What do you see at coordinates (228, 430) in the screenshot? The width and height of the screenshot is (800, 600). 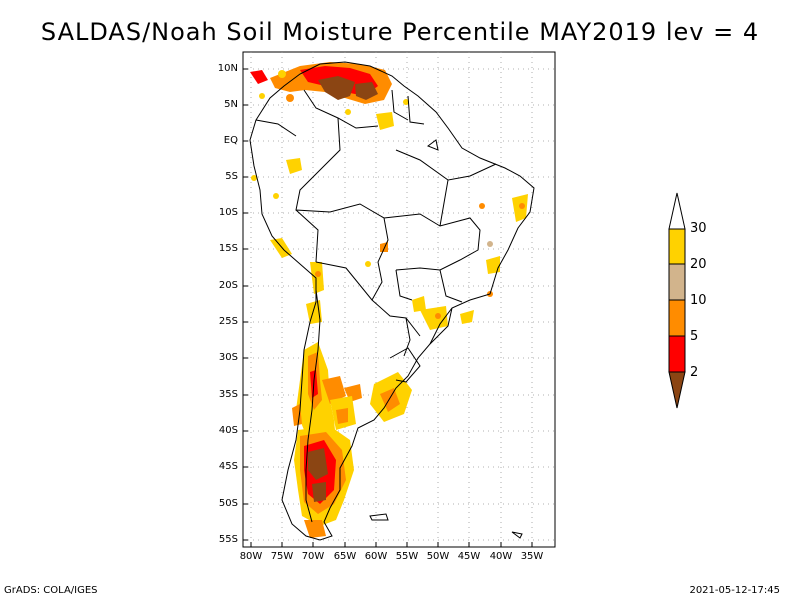 I see `lat-label-40s: 40S` at bounding box center [228, 430].